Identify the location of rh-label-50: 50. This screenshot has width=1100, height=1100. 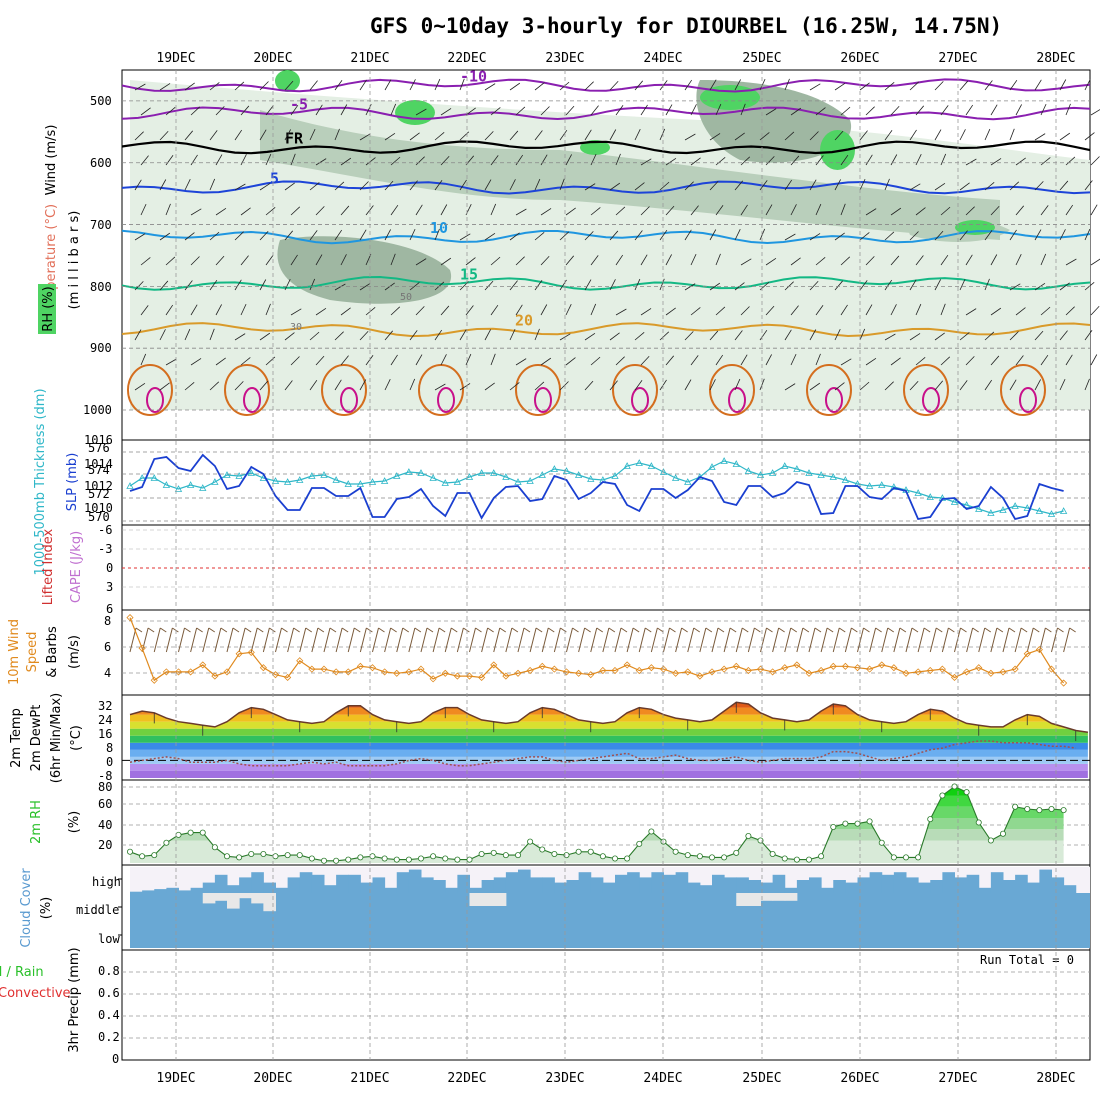
(406, 297).